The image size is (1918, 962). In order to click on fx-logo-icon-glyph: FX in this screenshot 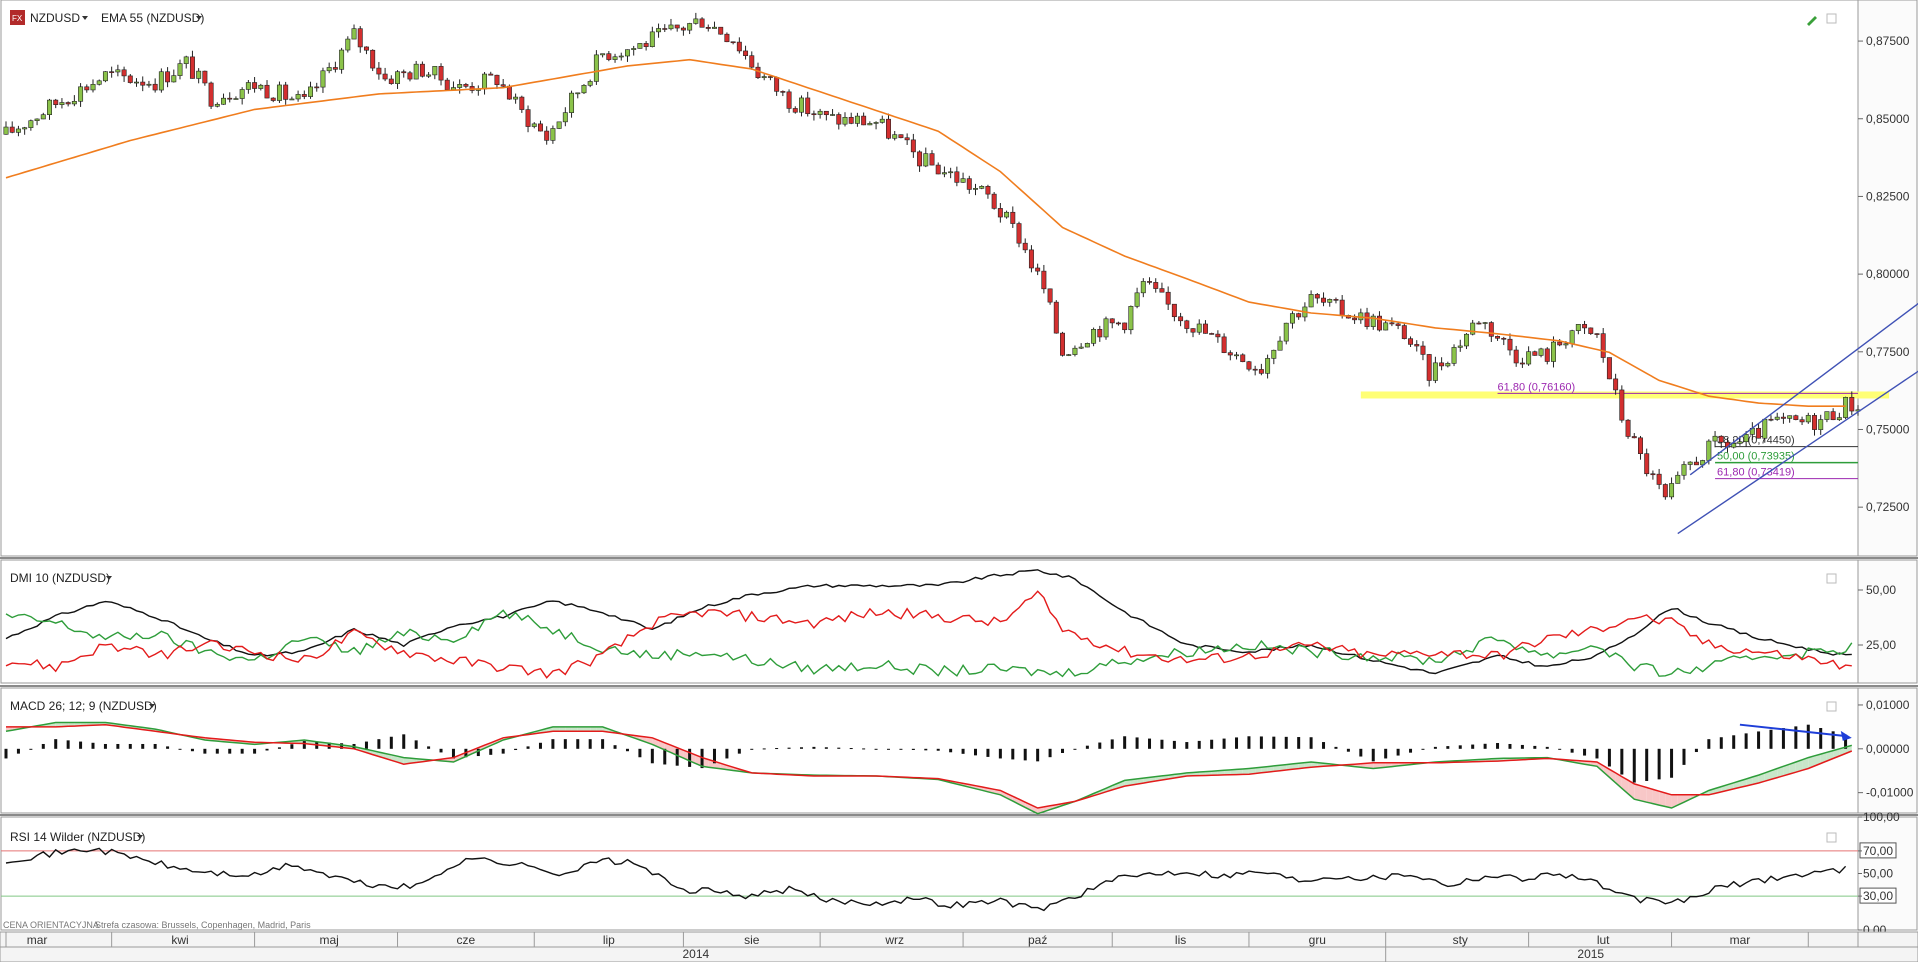, I will do `click(17, 18)`.